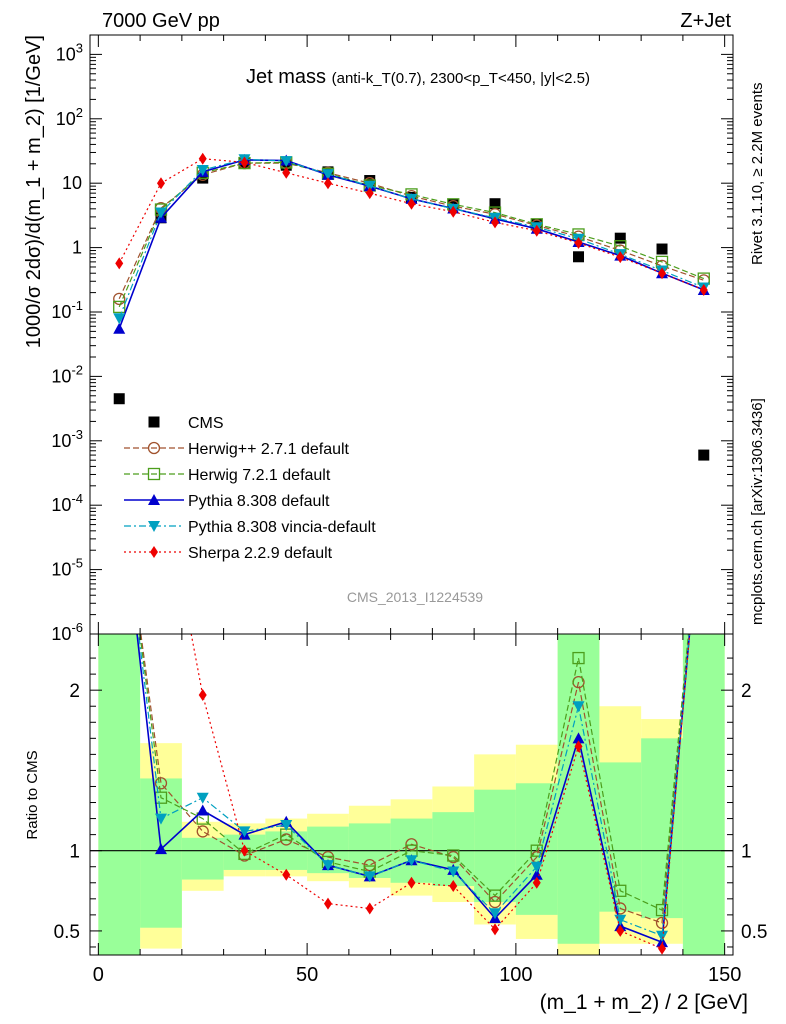 Image resolution: width=786 pixels, height=1024 pixels. What do you see at coordinates (67, 374) in the screenshot?
I see `y-tick-label: 10⁻²` at bounding box center [67, 374].